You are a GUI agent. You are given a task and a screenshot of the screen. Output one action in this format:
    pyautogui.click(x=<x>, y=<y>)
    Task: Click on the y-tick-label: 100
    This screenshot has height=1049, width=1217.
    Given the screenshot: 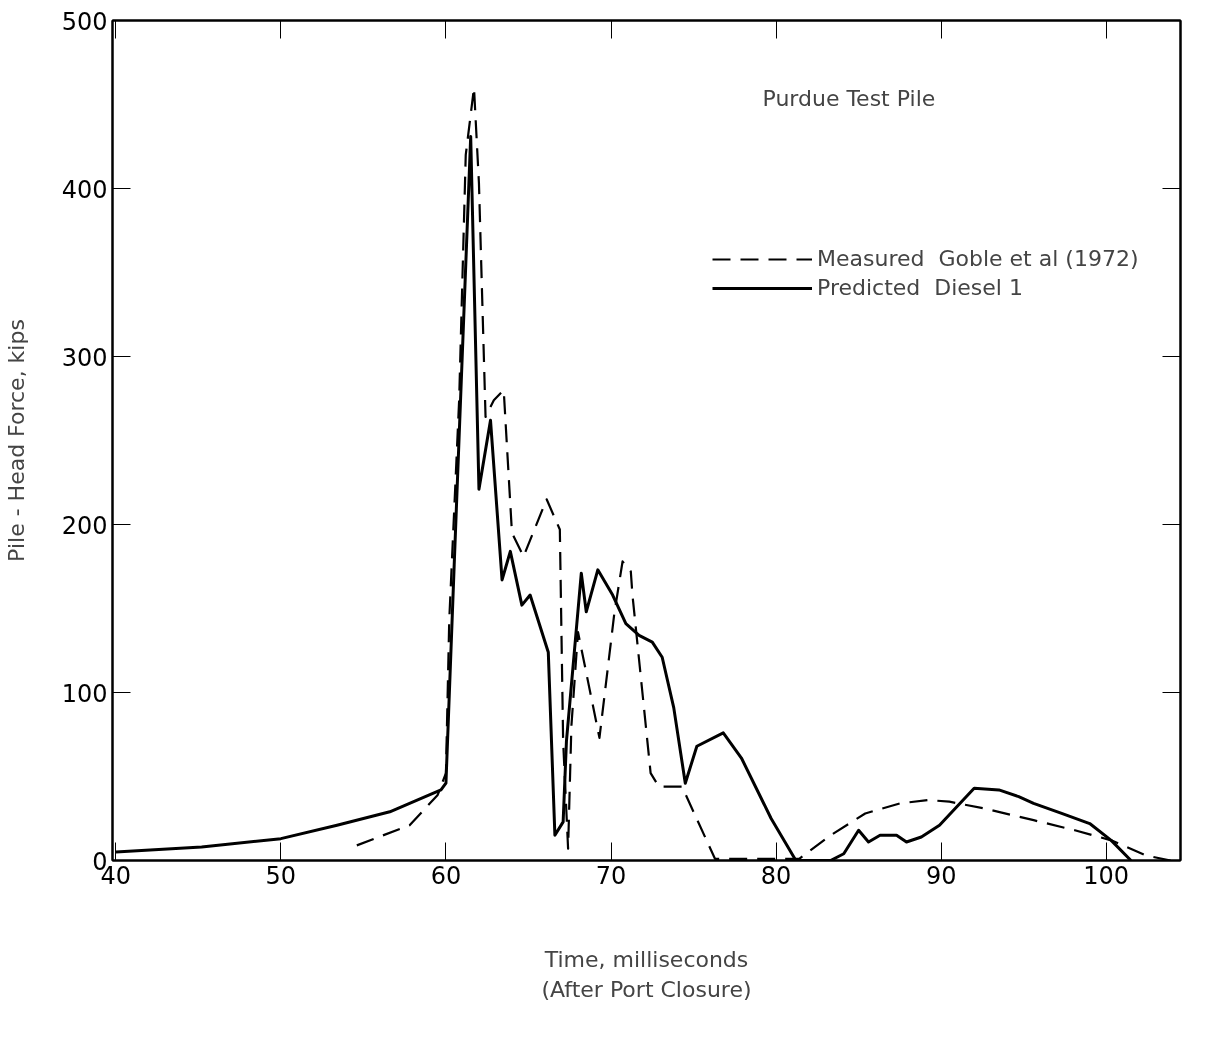 What is the action you would take?
    pyautogui.click(x=84, y=693)
    